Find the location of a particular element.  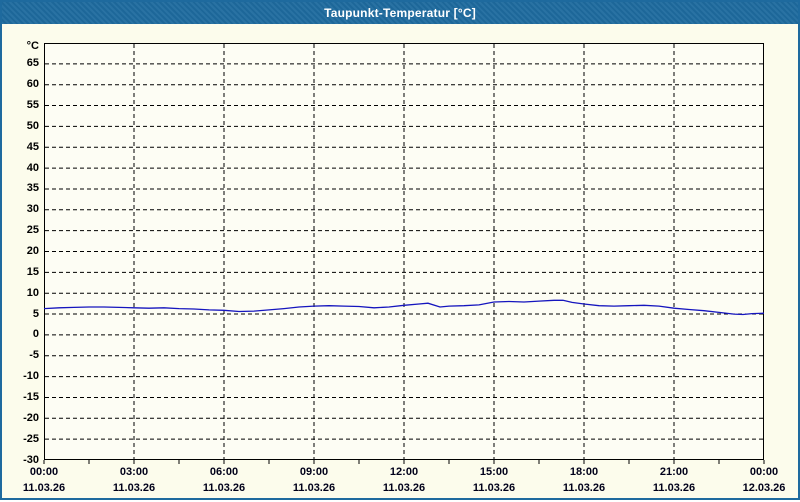

y-tick-label: 35 is located at coordinates (32, 188).